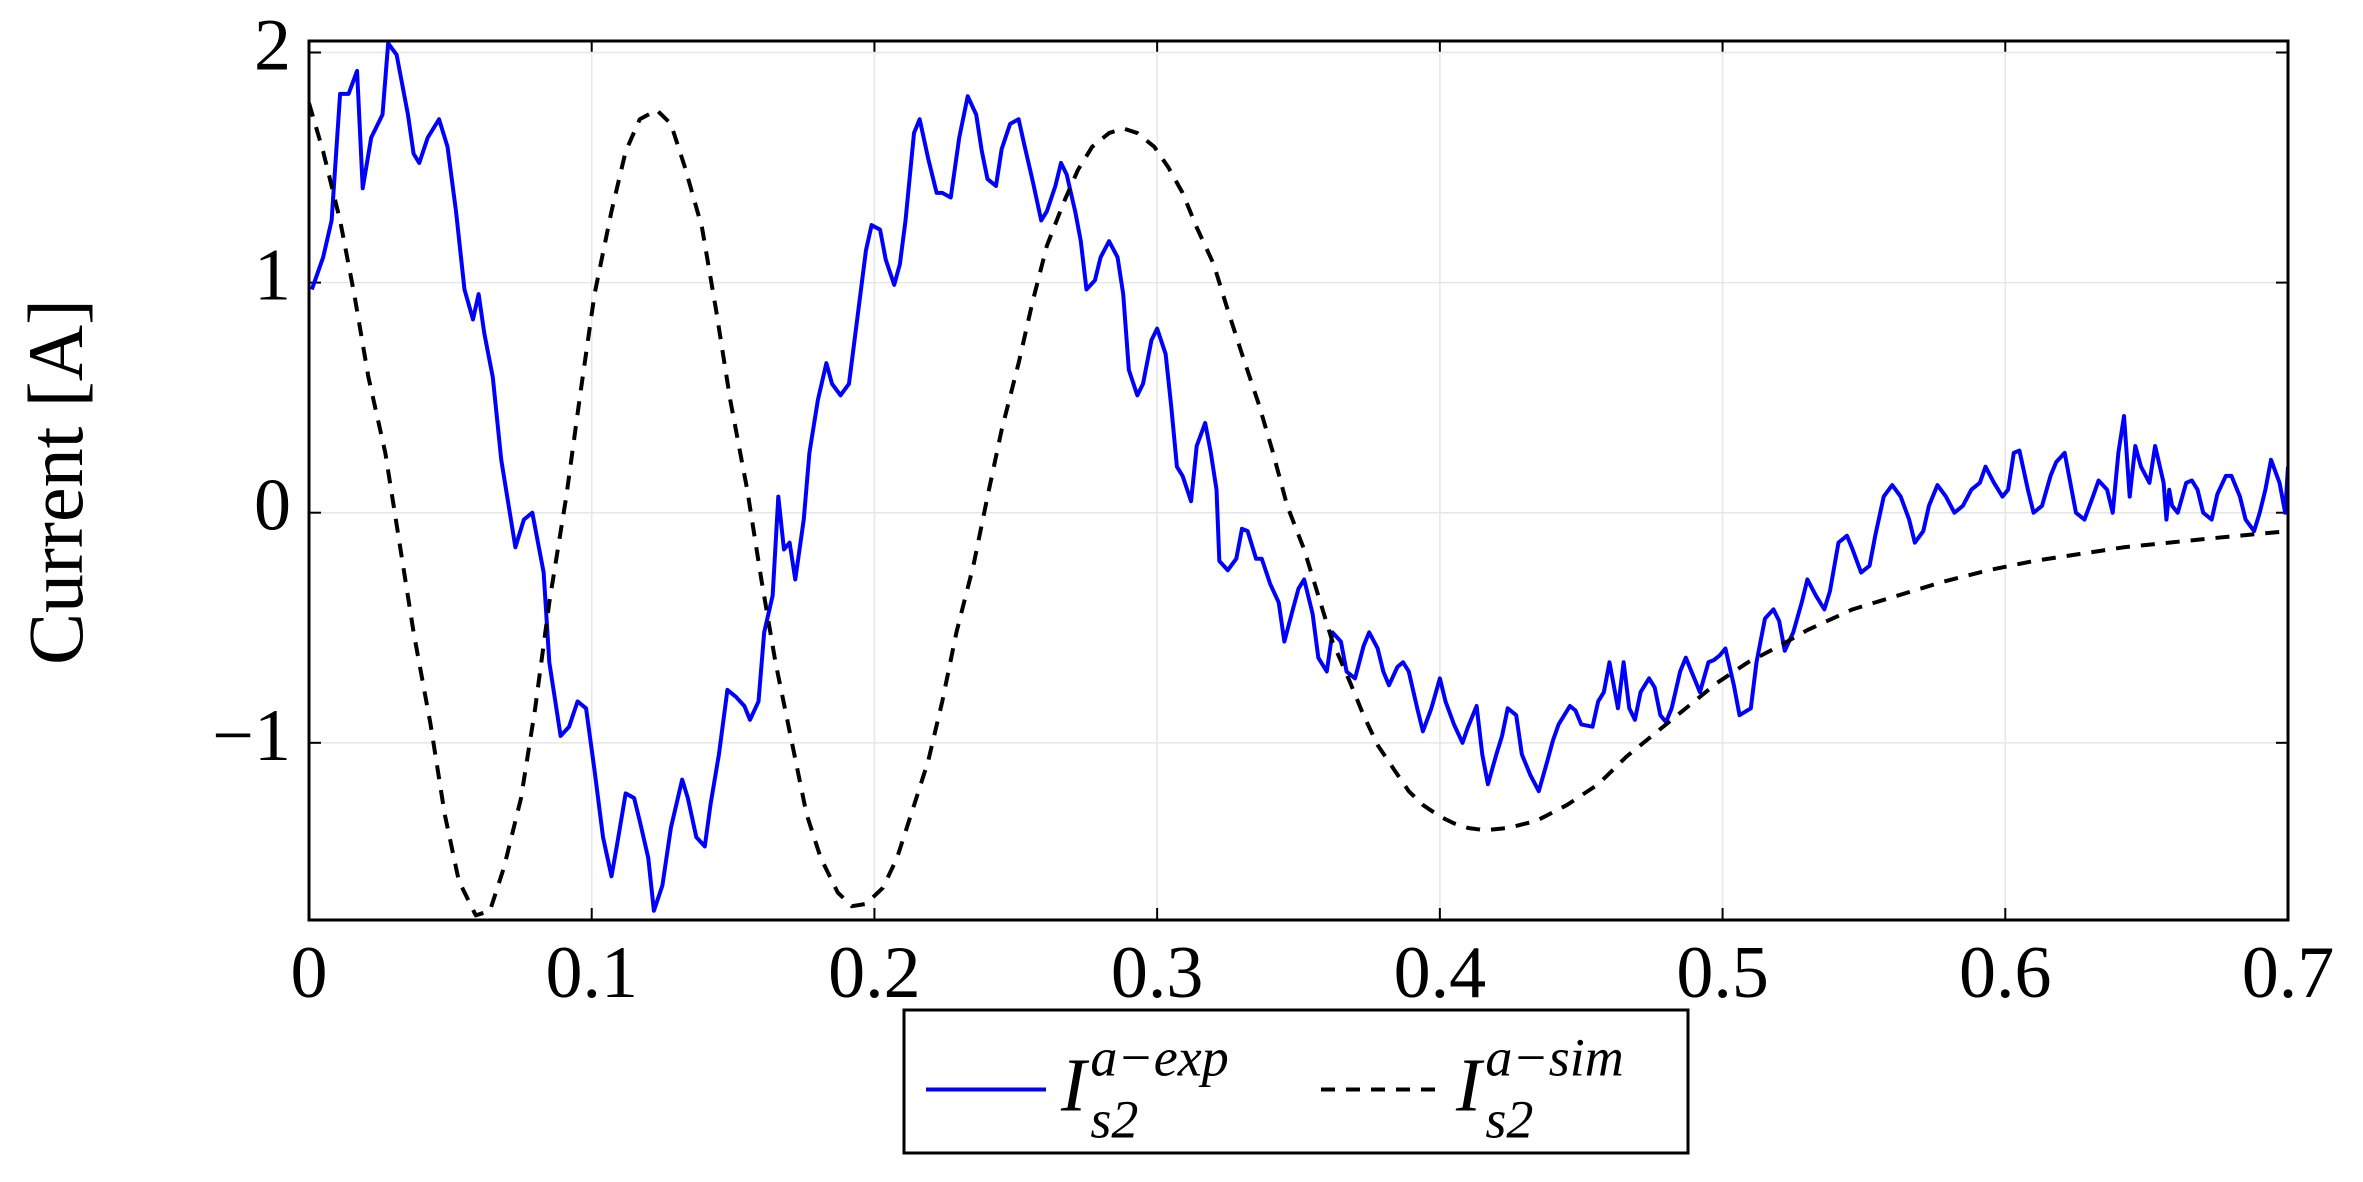 The height and width of the screenshot is (1182, 2363). What do you see at coordinates (272, 506) in the screenshot?
I see `y-tick-label: 0` at bounding box center [272, 506].